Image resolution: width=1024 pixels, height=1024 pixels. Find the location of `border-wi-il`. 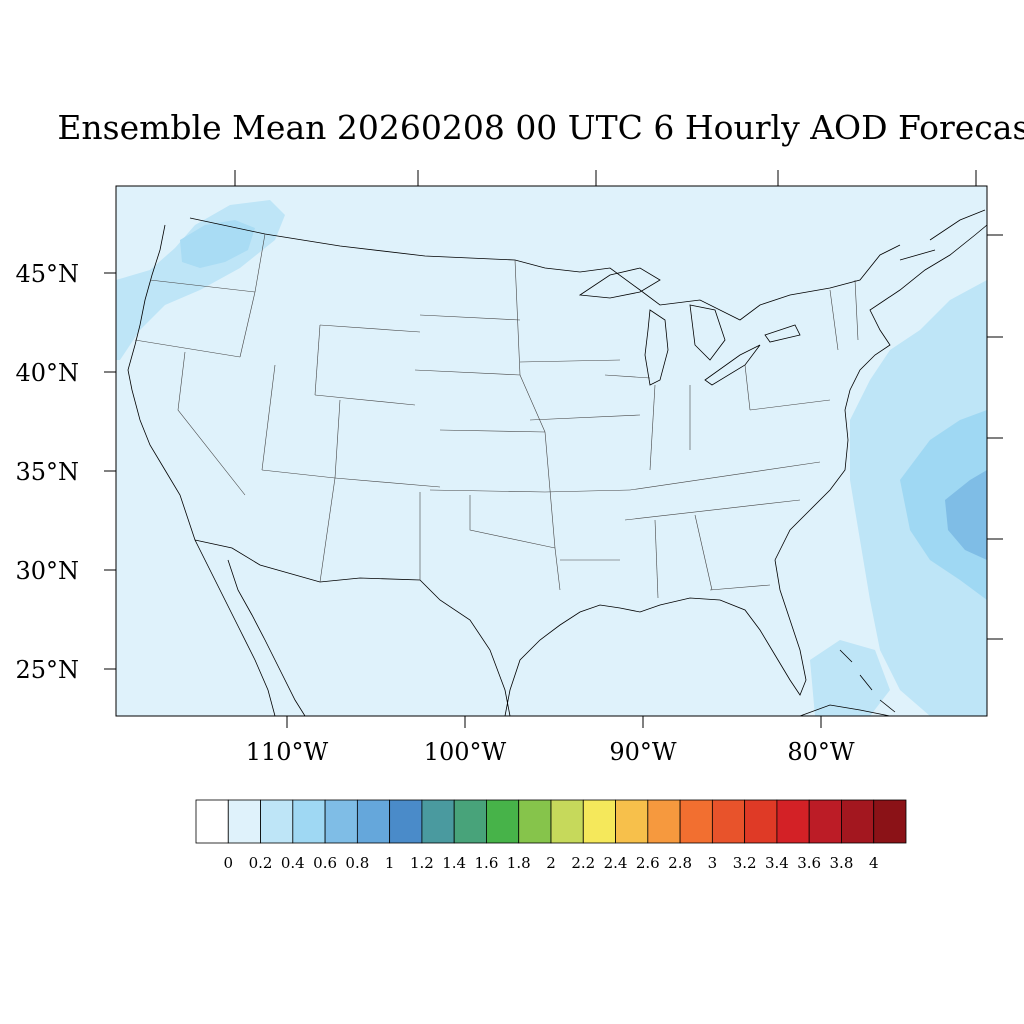

border-wi-il is located at coordinates (627, 376).